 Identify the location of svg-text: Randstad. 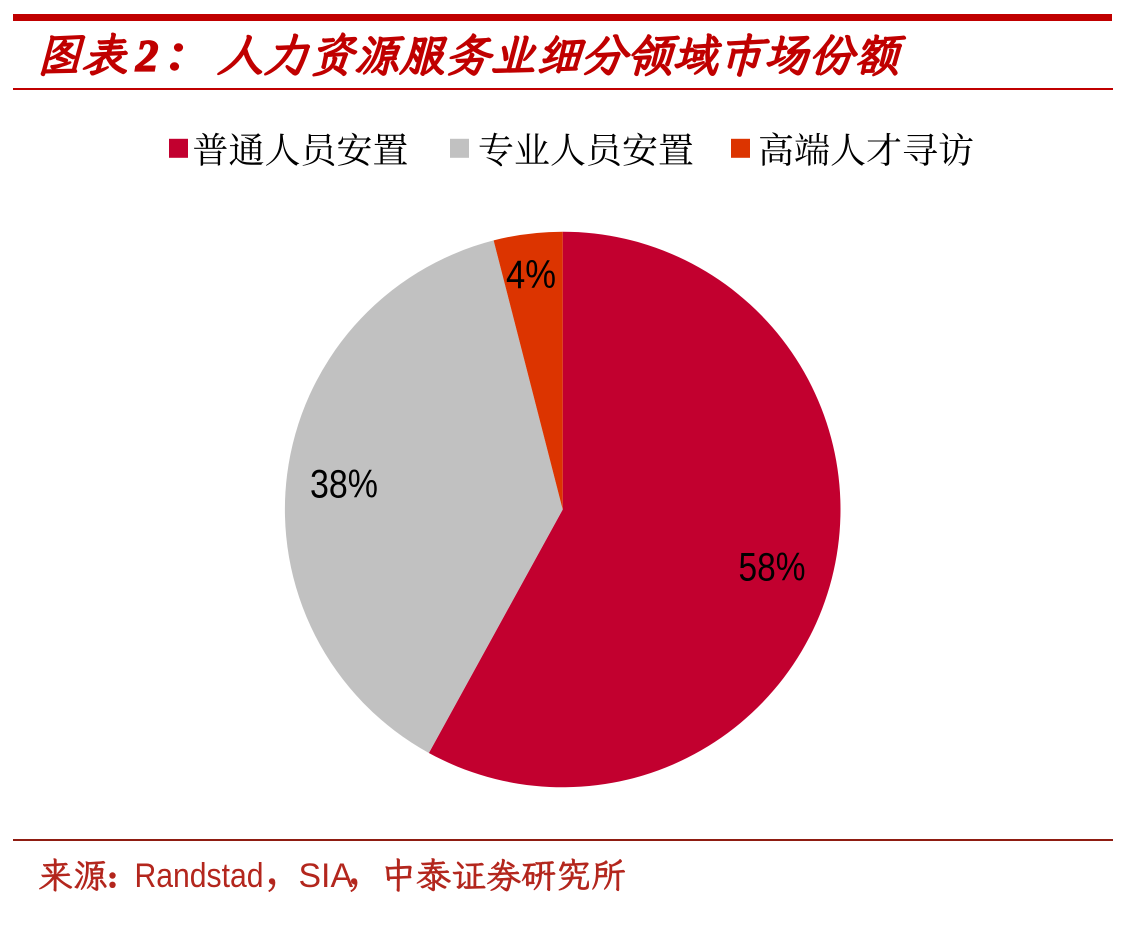
(199, 876).